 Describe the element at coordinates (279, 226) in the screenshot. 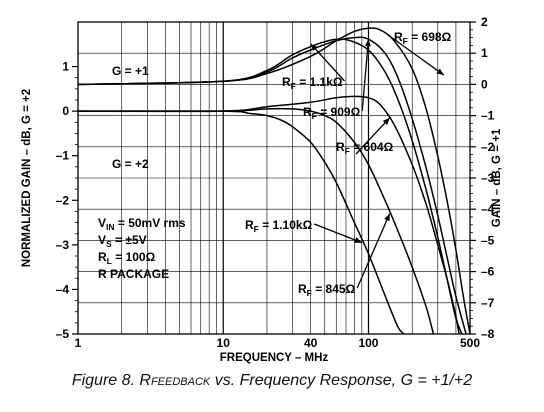

I see `series-label-5: RF = 1.10kΩ` at that location.